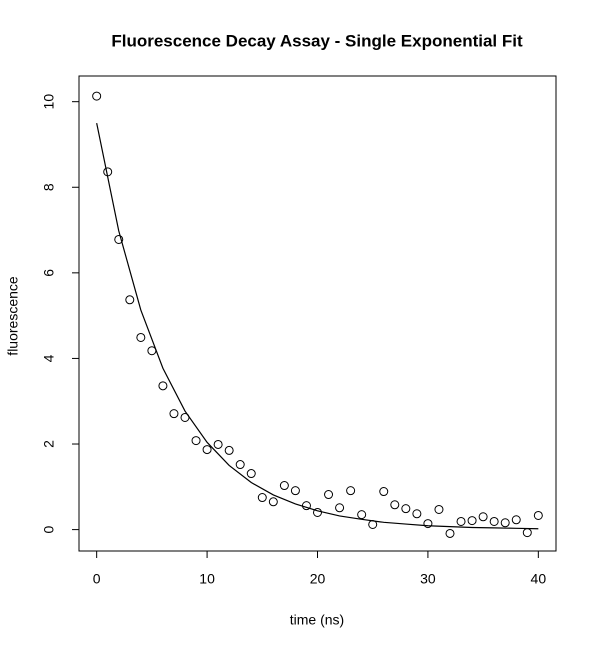 The image size is (598, 650). What do you see at coordinates (97, 579) in the screenshot?
I see `x-tick-label: 0` at bounding box center [97, 579].